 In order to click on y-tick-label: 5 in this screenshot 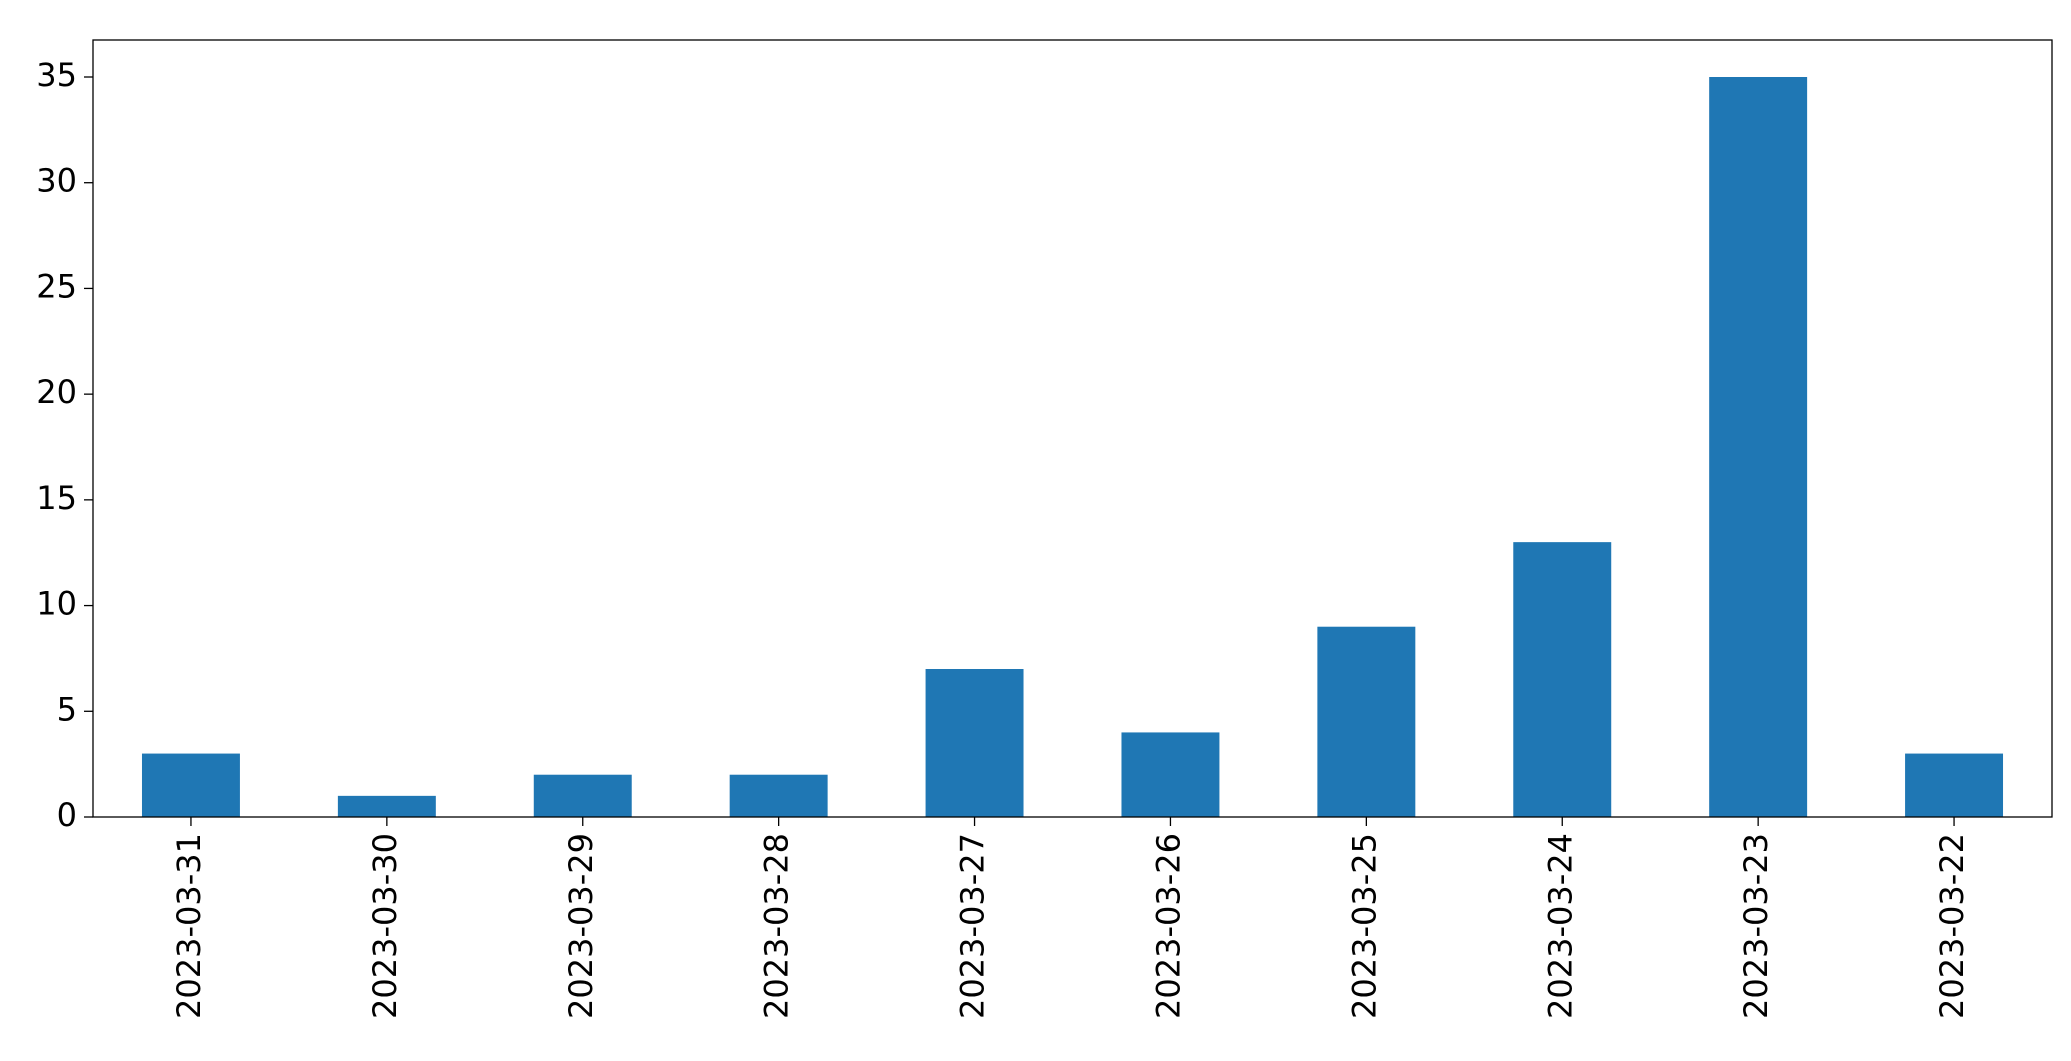, I will do `click(67, 709)`.